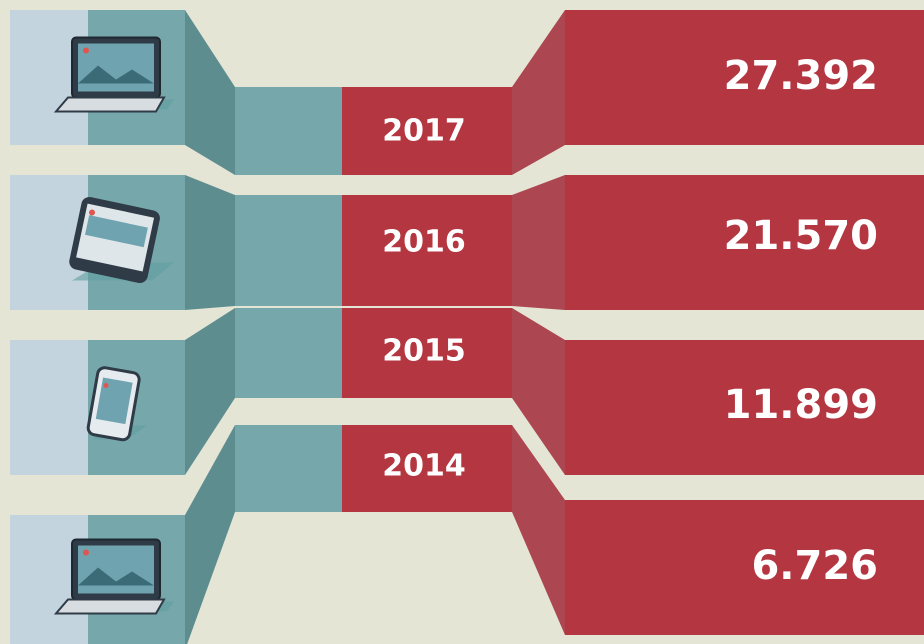 Image resolution: width=924 pixels, height=644 pixels. Describe the element at coordinates (801, 405) in the screenshot. I see `value-label: 11.899` at that location.